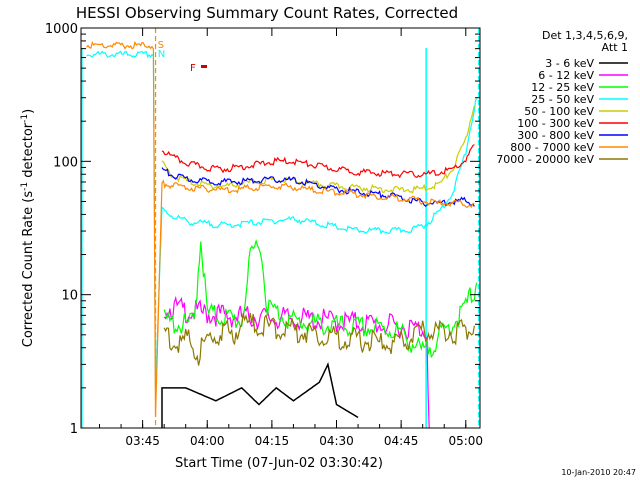 Image resolution: width=640 pixels, height=480 pixels. What do you see at coordinates (193, 68) in the screenshot?
I see `flag-label-f: F` at bounding box center [193, 68].